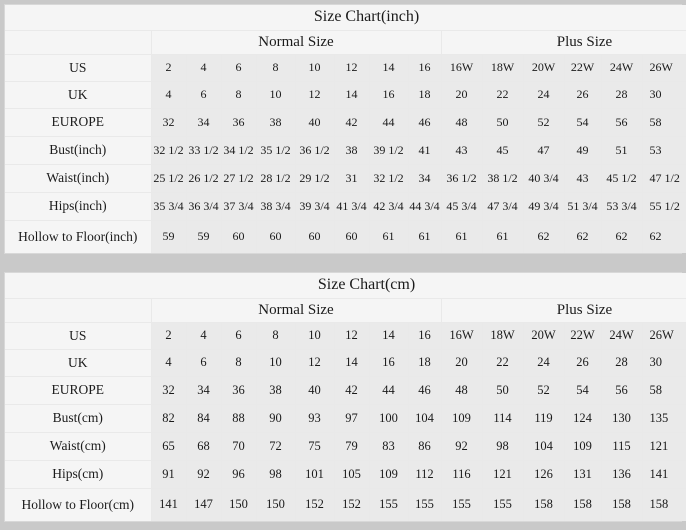 Image resolution: width=686 pixels, height=530 pixels. What do you see at coordinates (388, 206) in the screenshot?
I see `cell-hips-7: 42 3/4` at bounding box center [388, 206].